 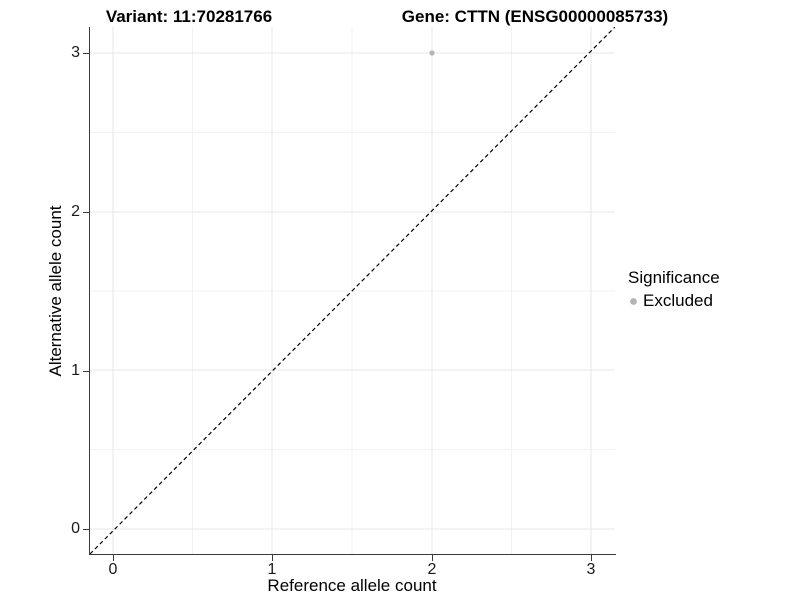 I want to click on legend-item-label: Excluded, so click(x=678, y=300).